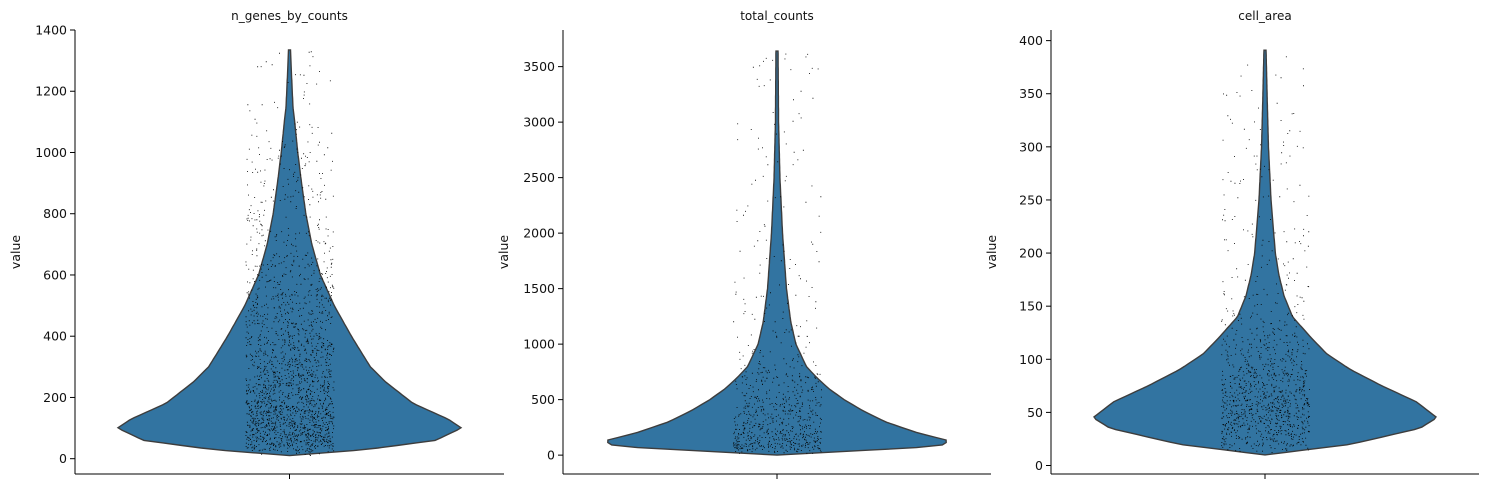  Describe the element at coordinates (1031, 93) in the screenshot. I see `y-tick-label: 350` at that location.